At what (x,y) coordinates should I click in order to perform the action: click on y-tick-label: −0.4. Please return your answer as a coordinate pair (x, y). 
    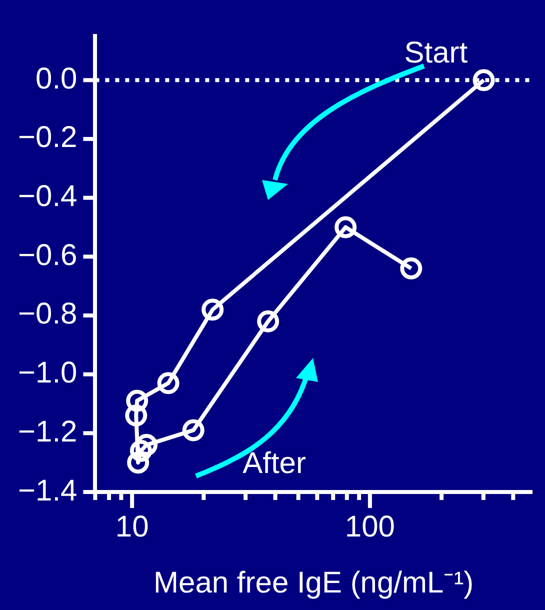
    Looking at the image, I should click on (48, 197).